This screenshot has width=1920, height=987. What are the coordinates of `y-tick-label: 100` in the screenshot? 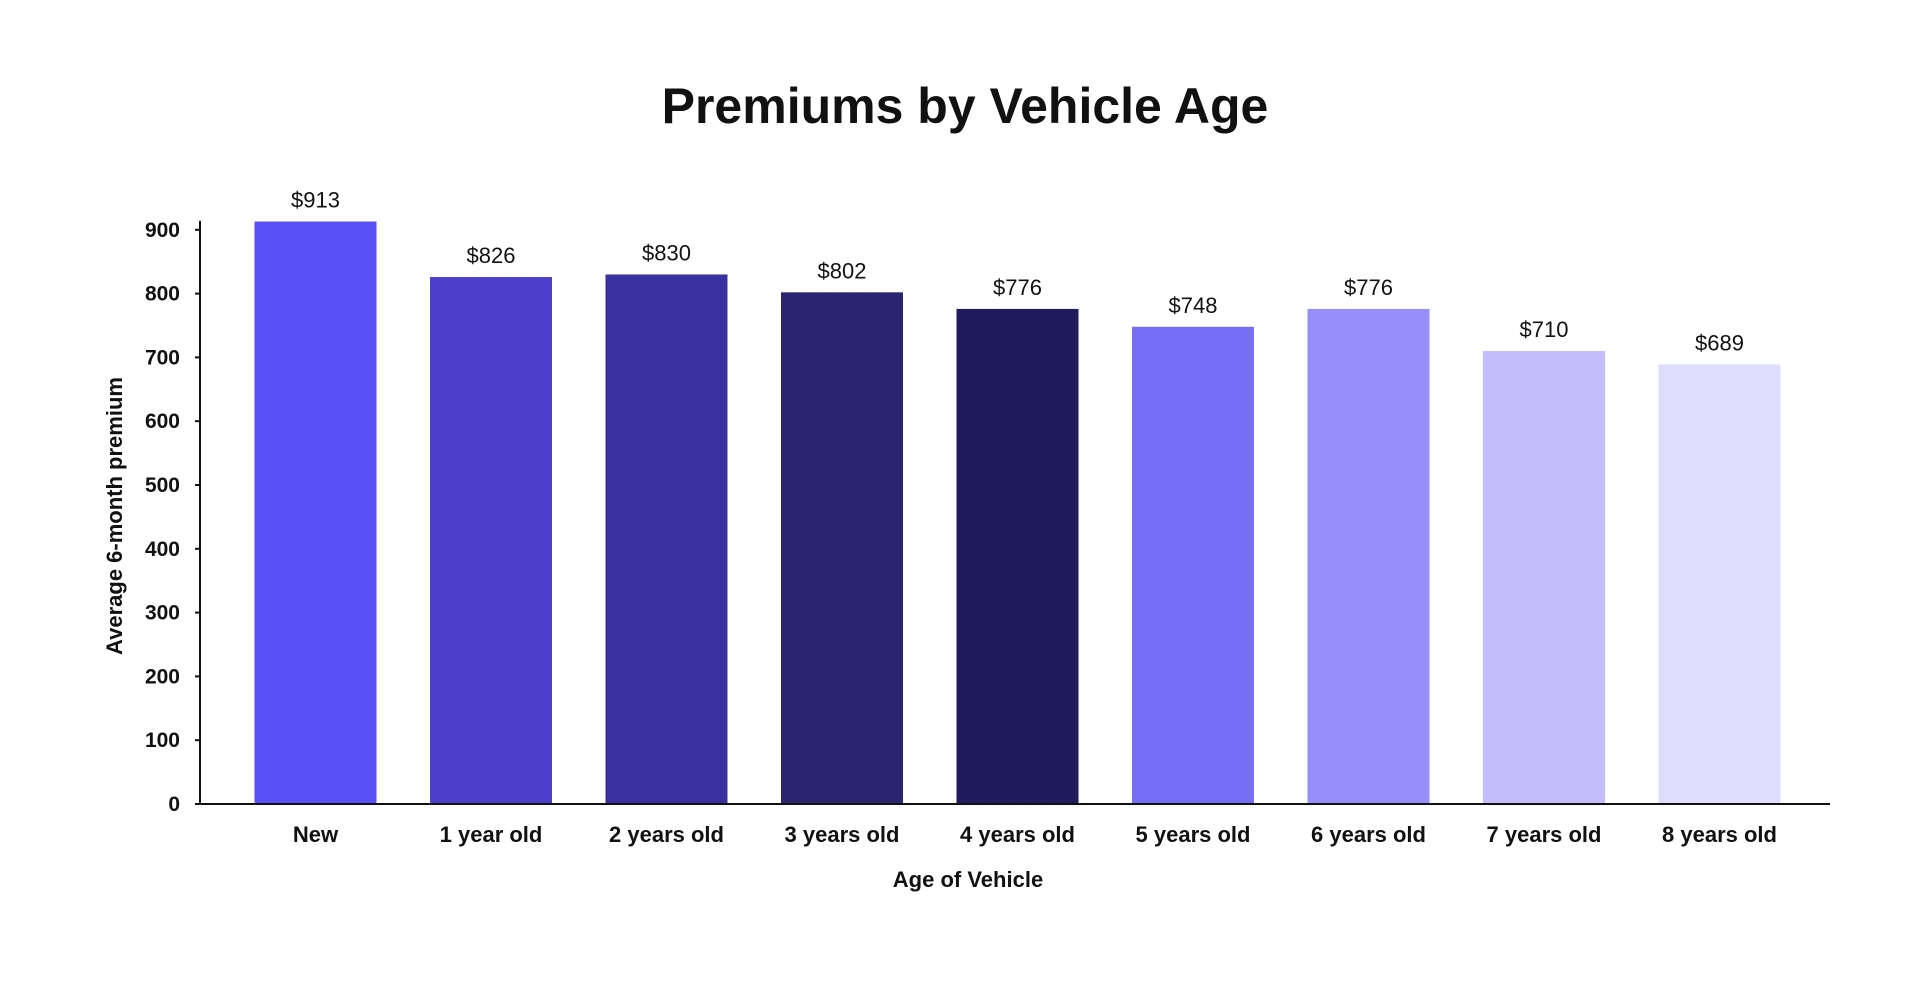 It's located at (162, 740).